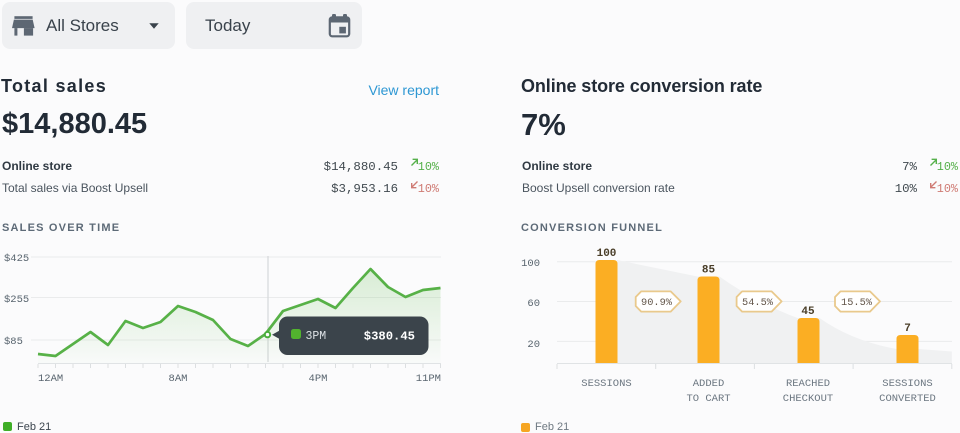 The height and width of the screenshot is (433, 960). Describe the element at coordinates (50, 379) in the screenshot. I see `svg-text: 12AM` at that location.